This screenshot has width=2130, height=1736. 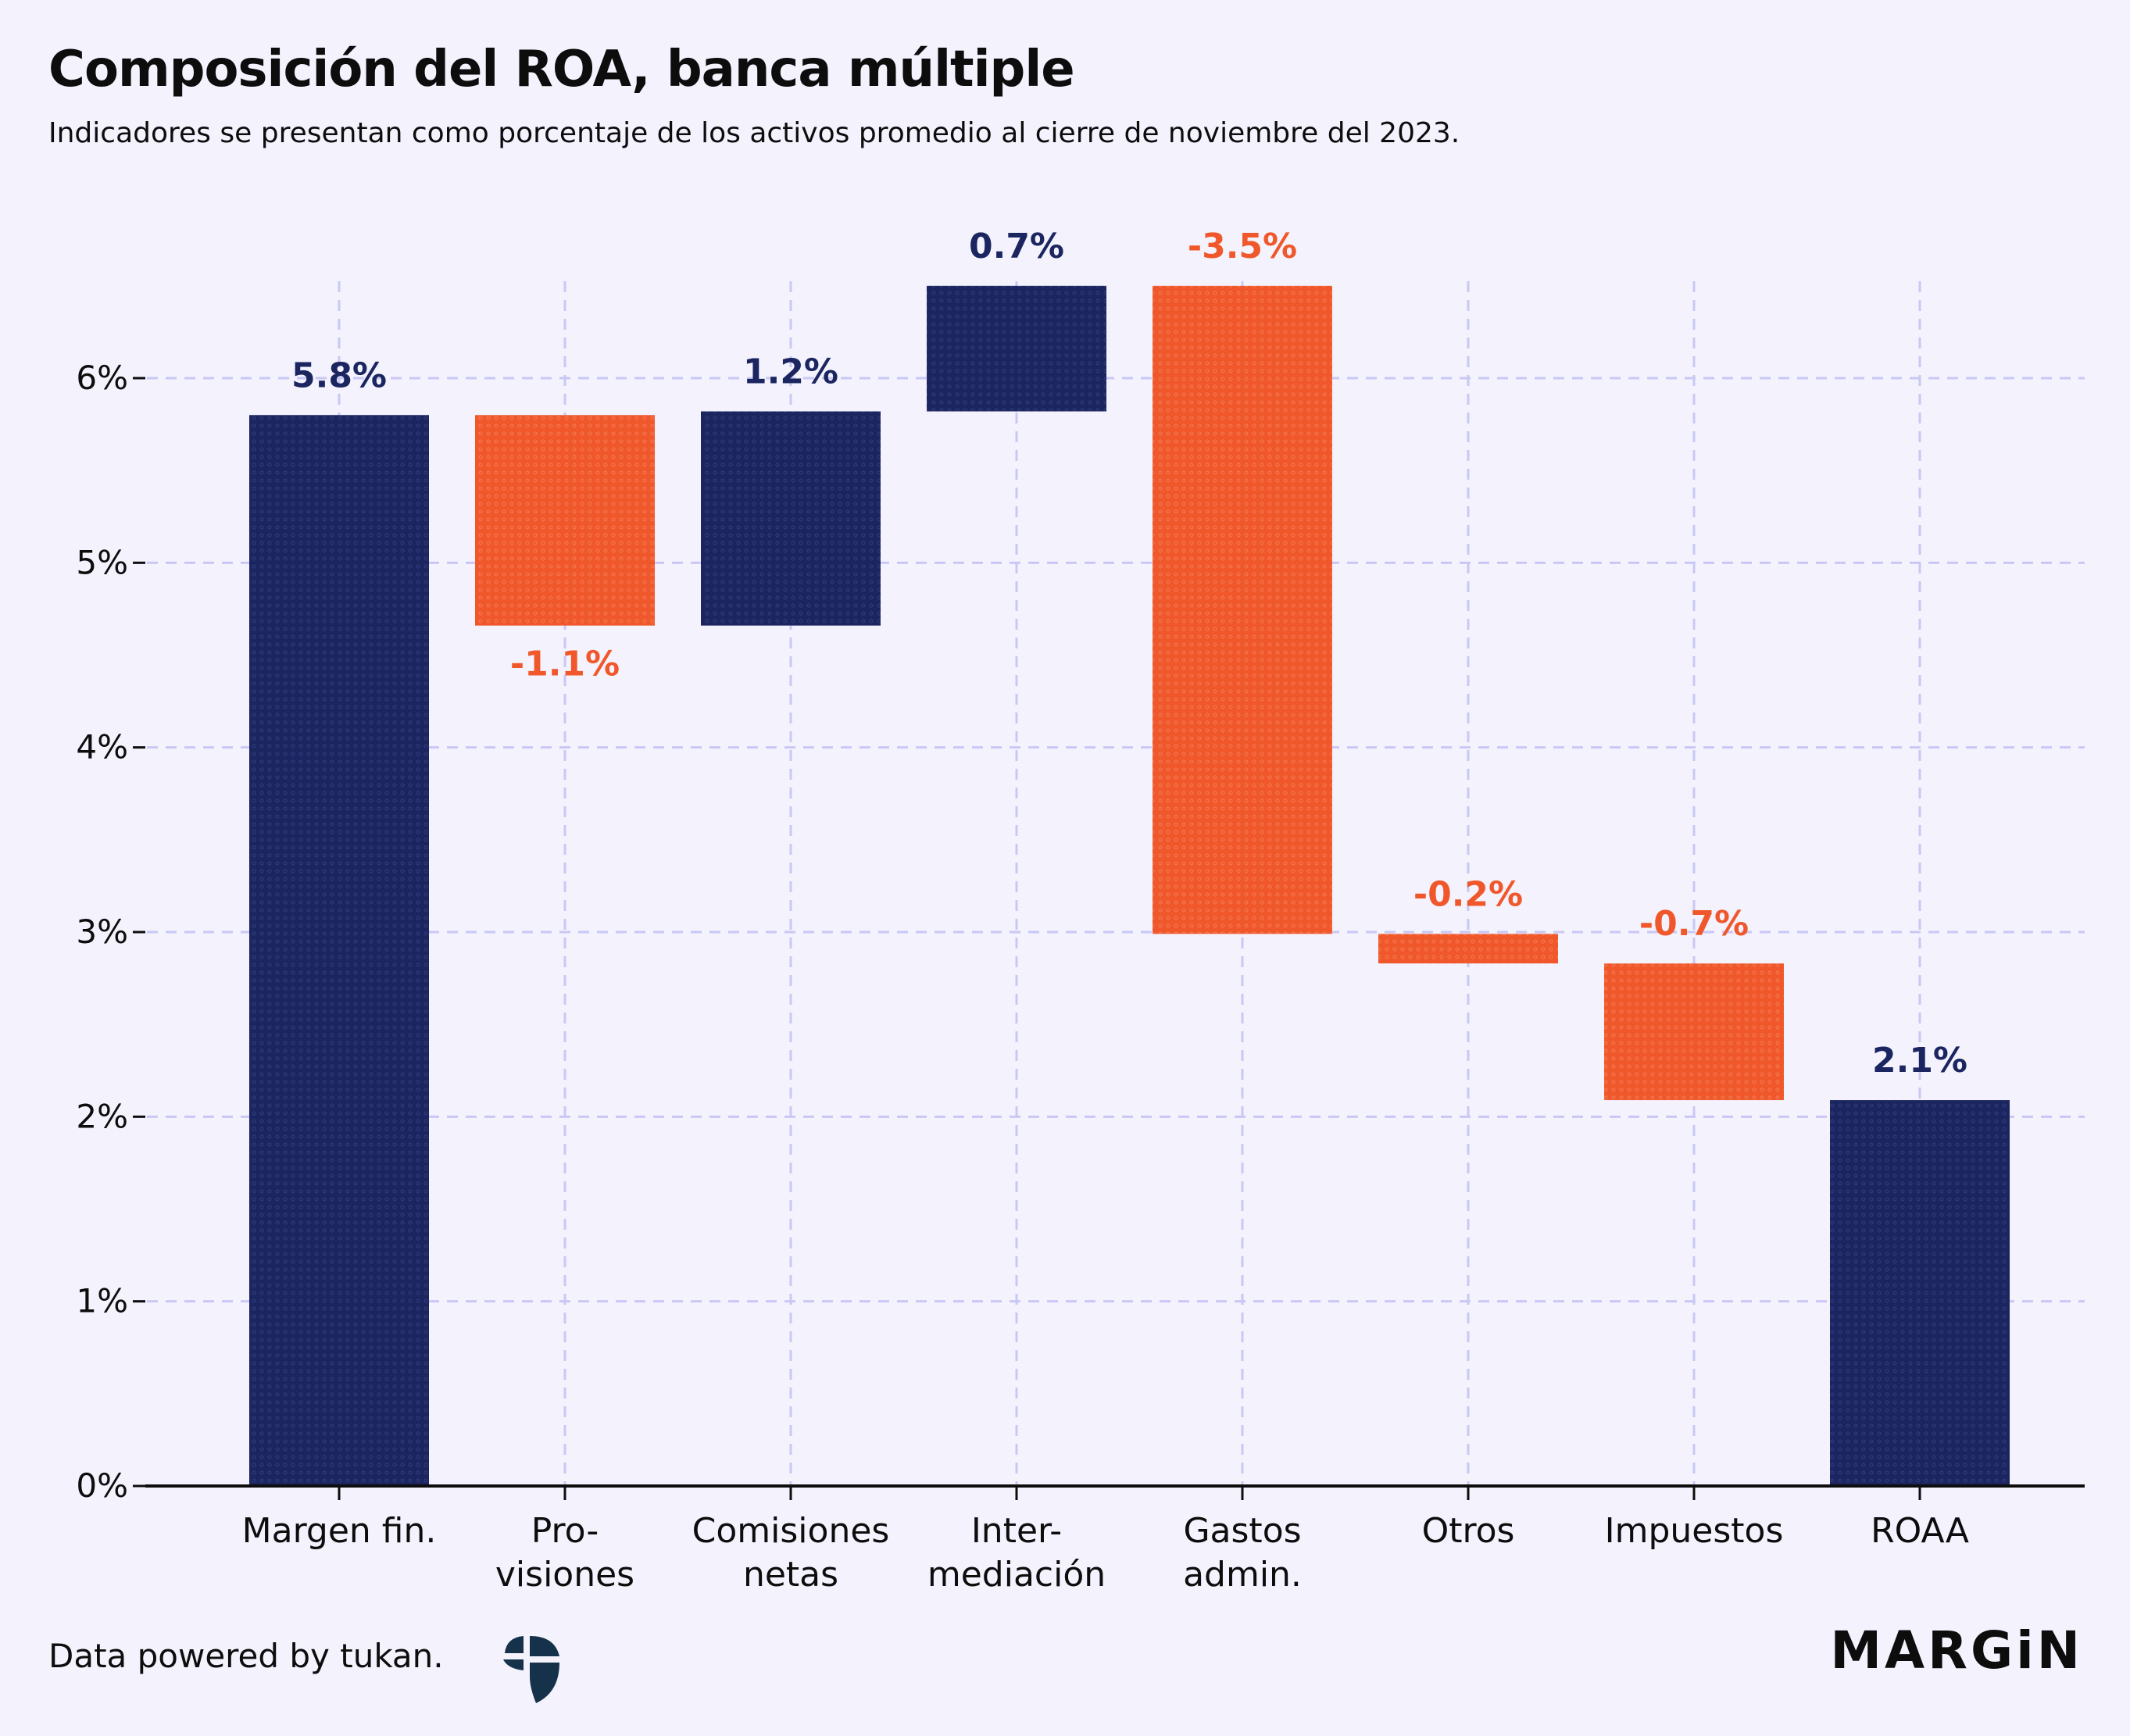 I want to click on tukan-logo-icon, so click(x=531, y=1670).